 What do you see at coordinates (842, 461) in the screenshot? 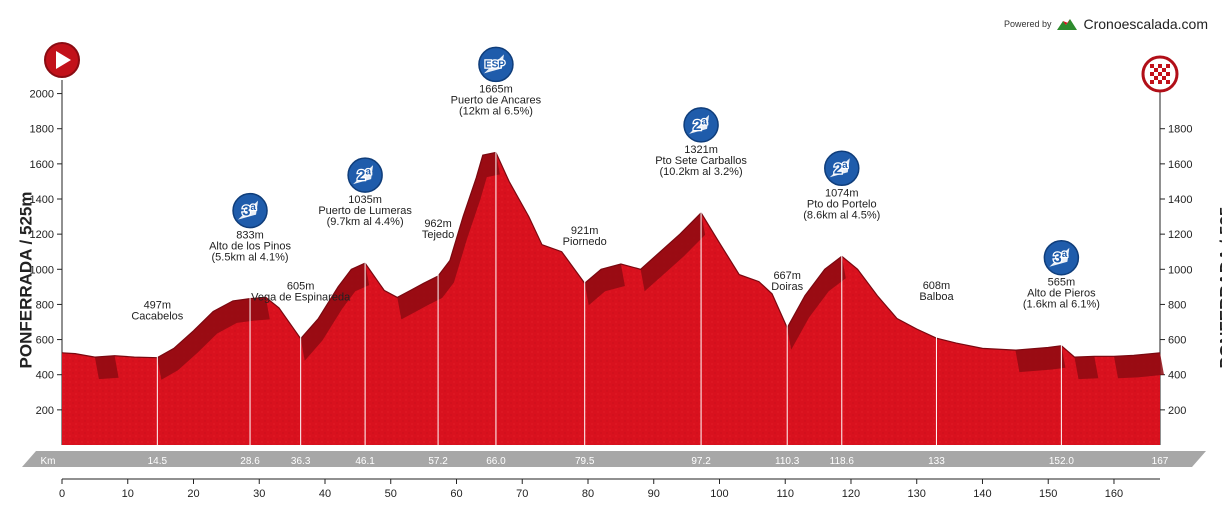
I see `km-waypoint-label: 118.6` at bounding box center [842, 461].